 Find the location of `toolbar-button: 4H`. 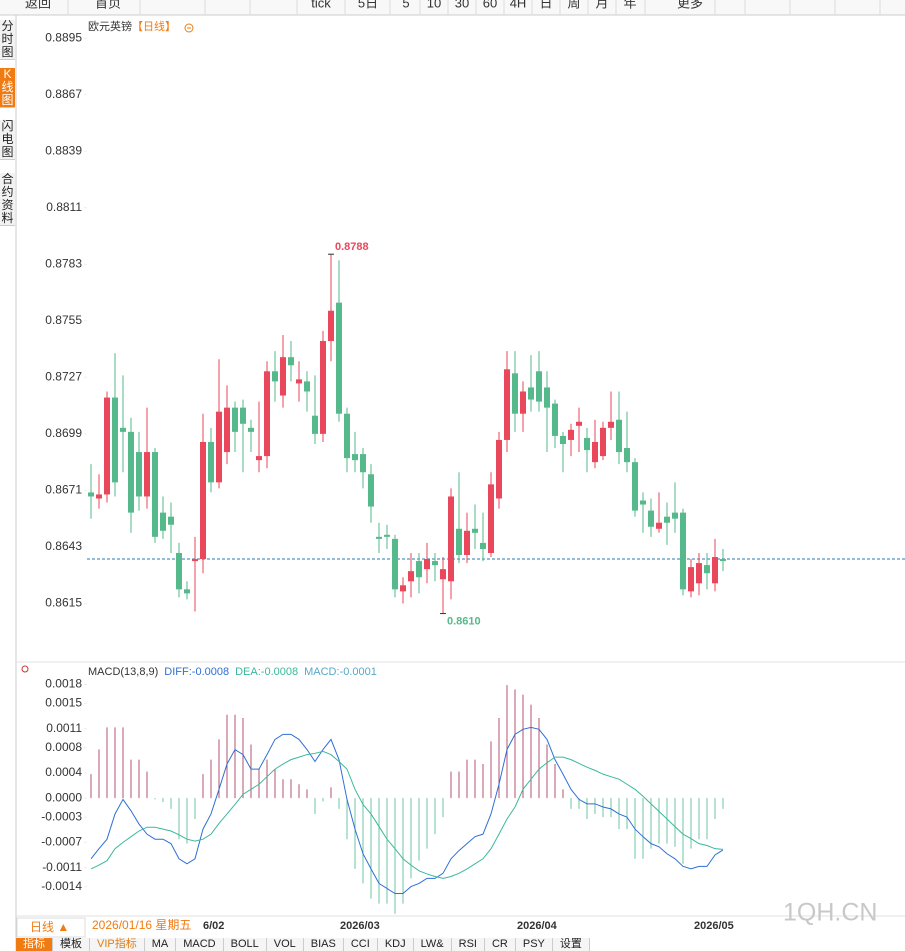

toolbar-button: 4H is located at coordinates (518, 5).